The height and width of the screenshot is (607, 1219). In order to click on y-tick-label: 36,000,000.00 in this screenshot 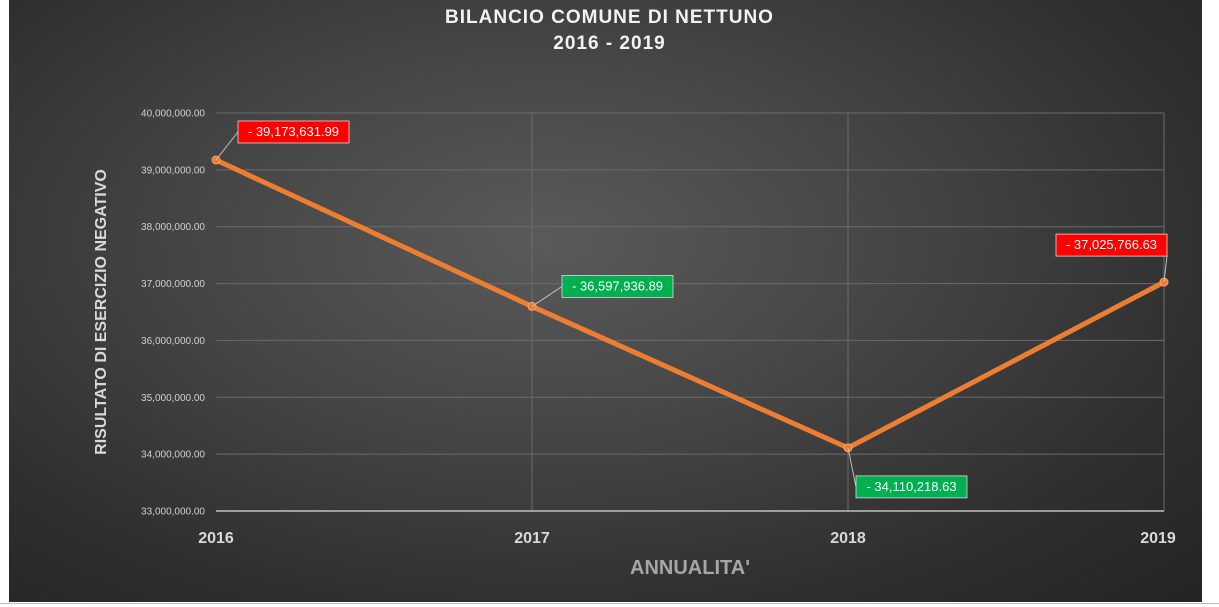, I will do `click(173, 341)`.